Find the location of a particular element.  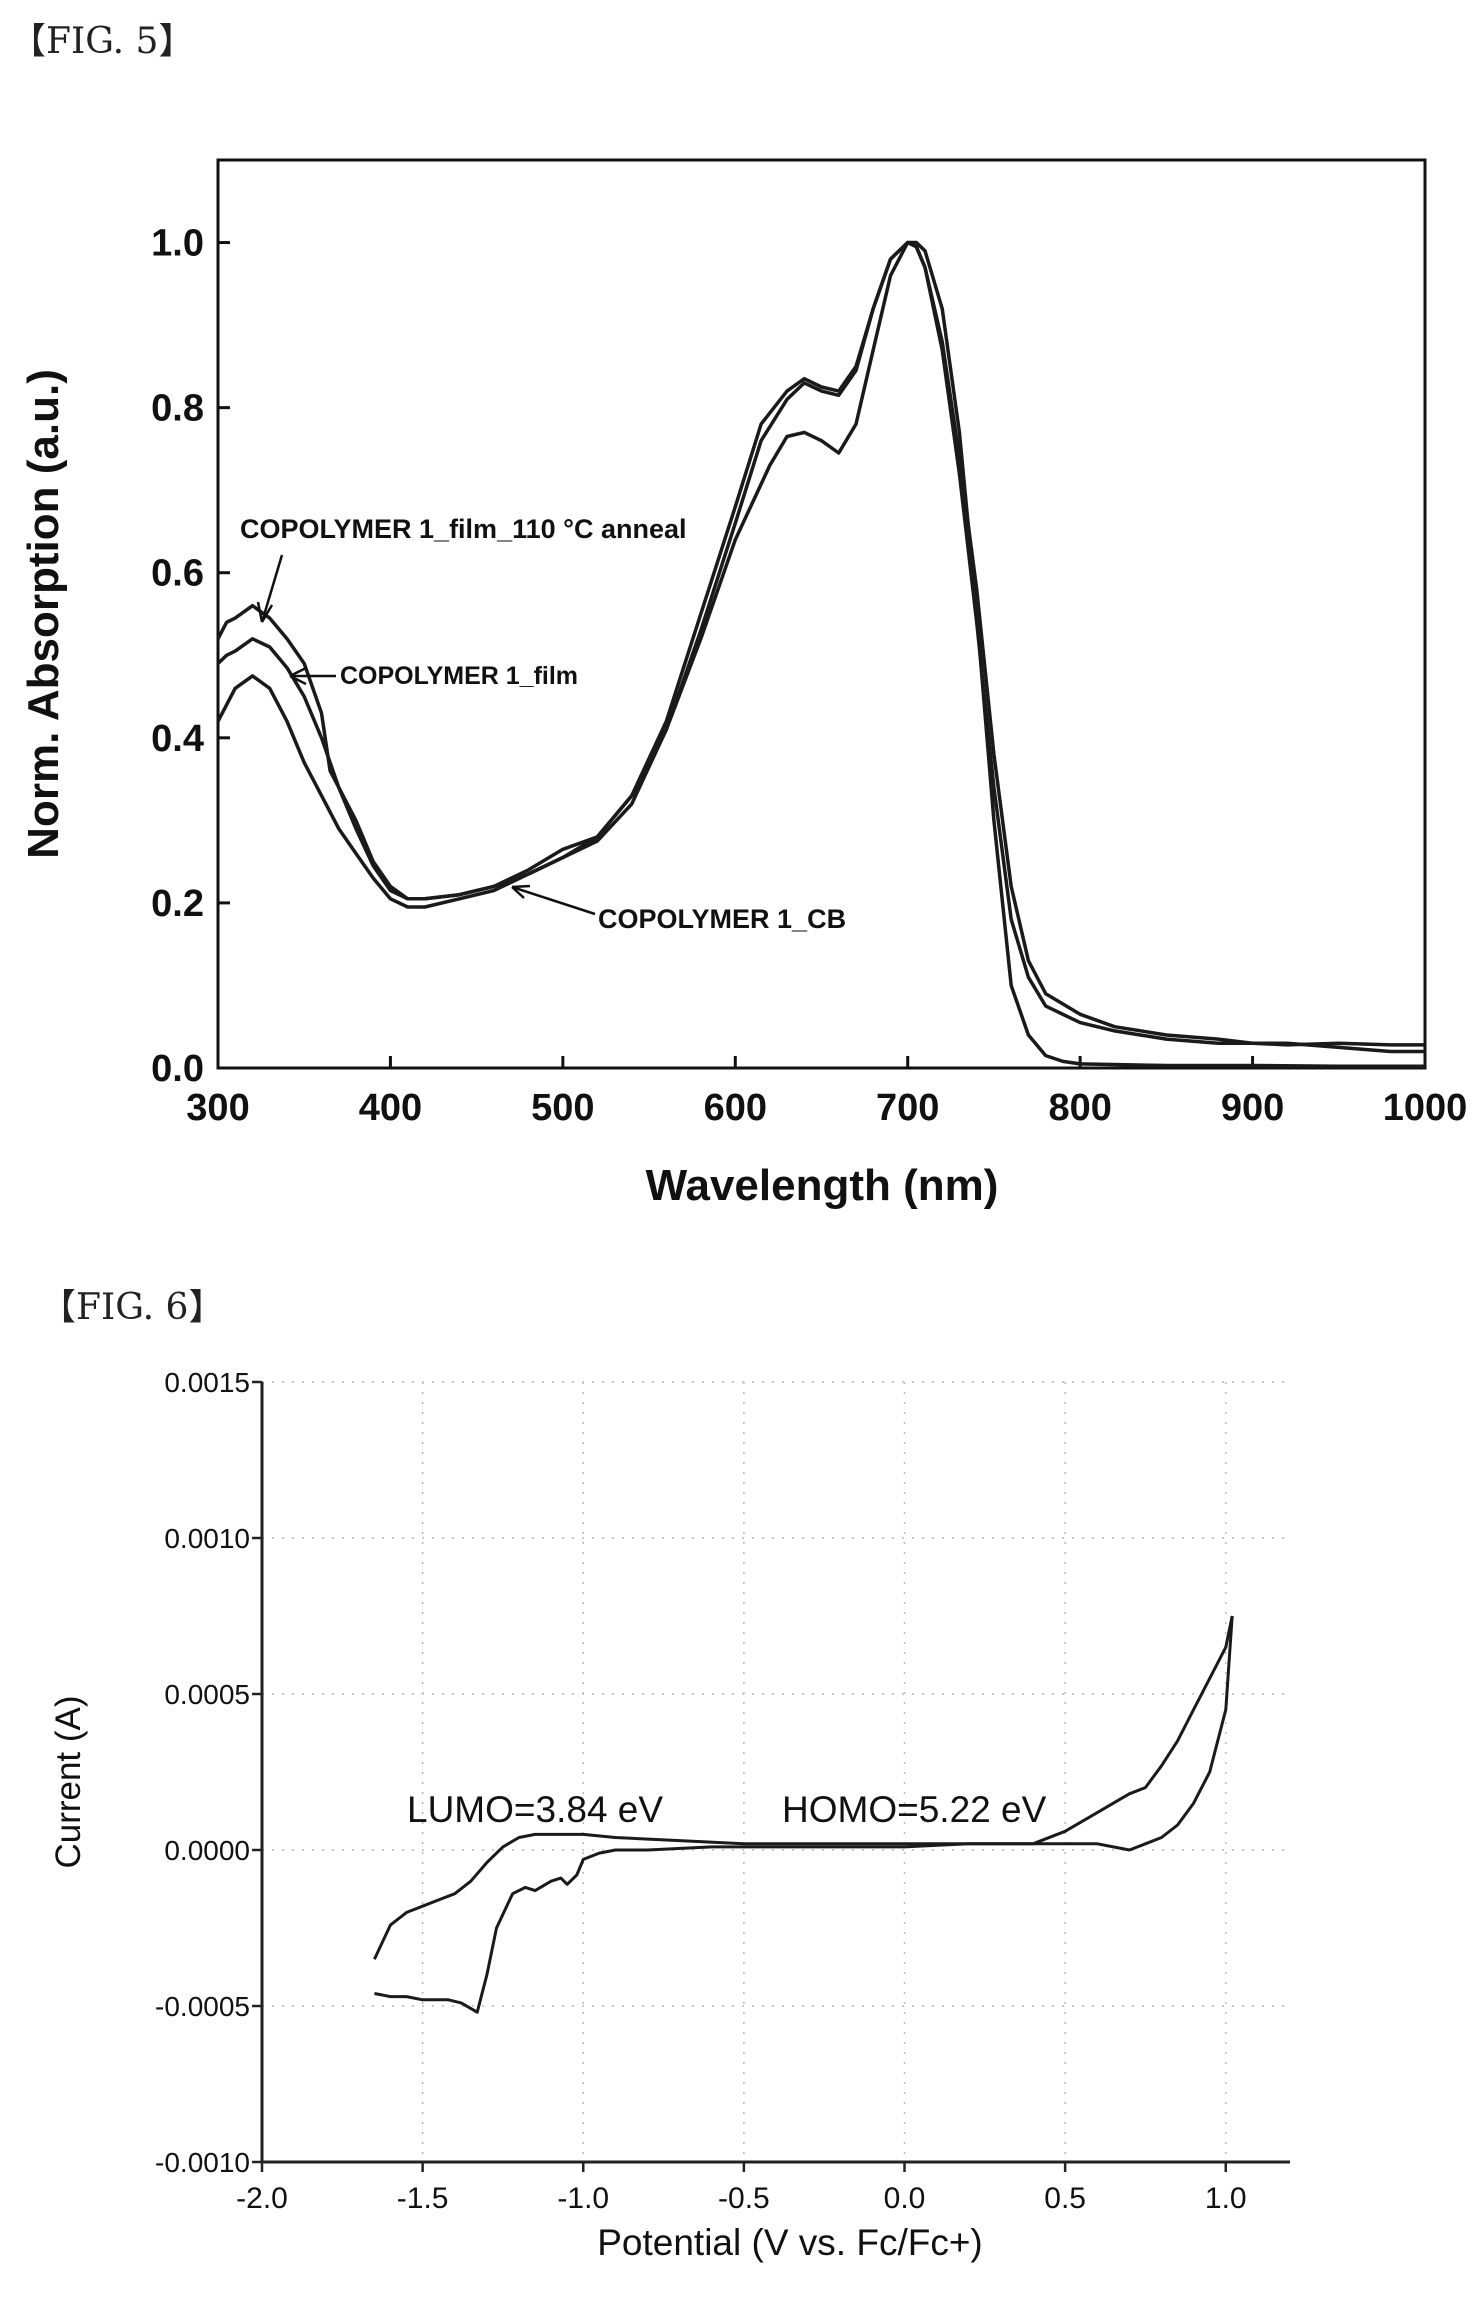

y-tick-label: 0.4 is located at coordinates (177, 739).